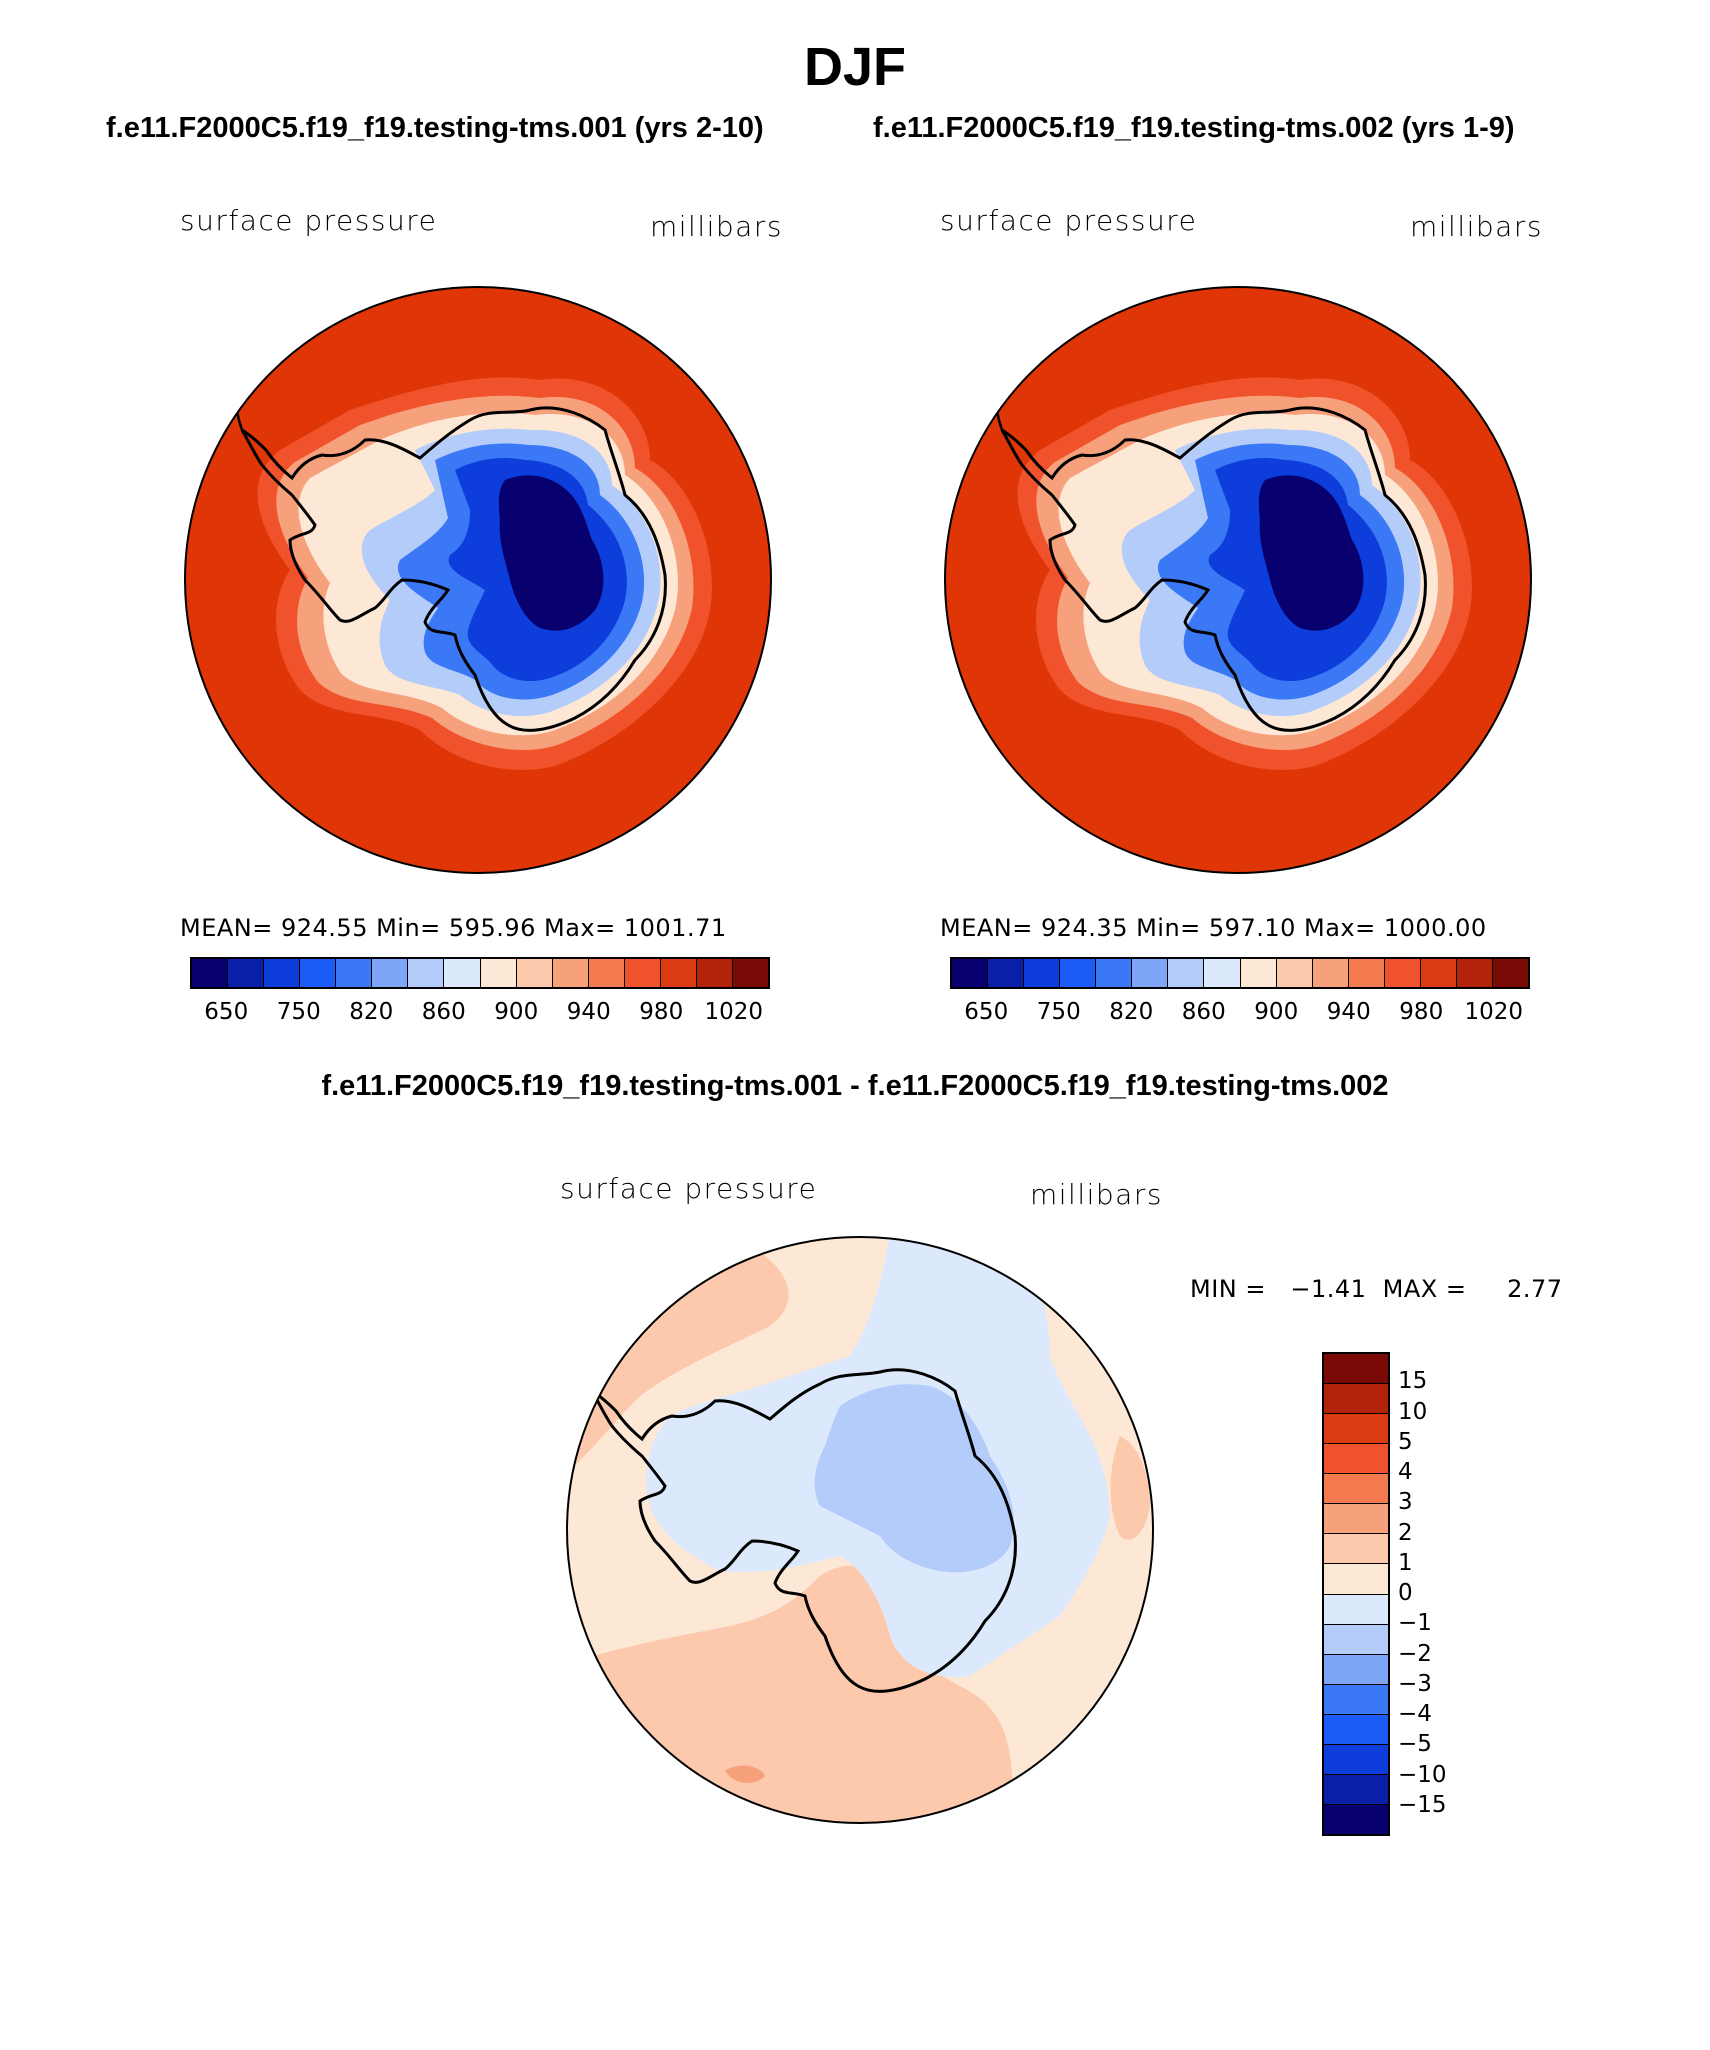 This screenshot has height=2050, width=1710. What do you see at coordinates (1405, 1562) in the screenshot?
I see `colorbar-tick-label: 1` at bounding box center [1405, 1562].